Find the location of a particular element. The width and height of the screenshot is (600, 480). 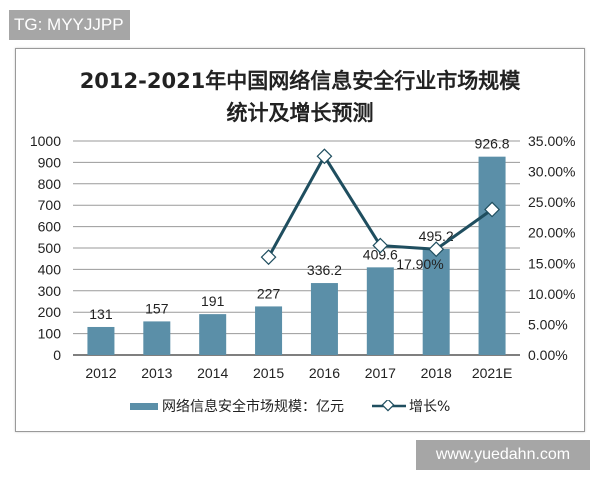

y-left-tick: 300 is located at coordinates (50, 291).